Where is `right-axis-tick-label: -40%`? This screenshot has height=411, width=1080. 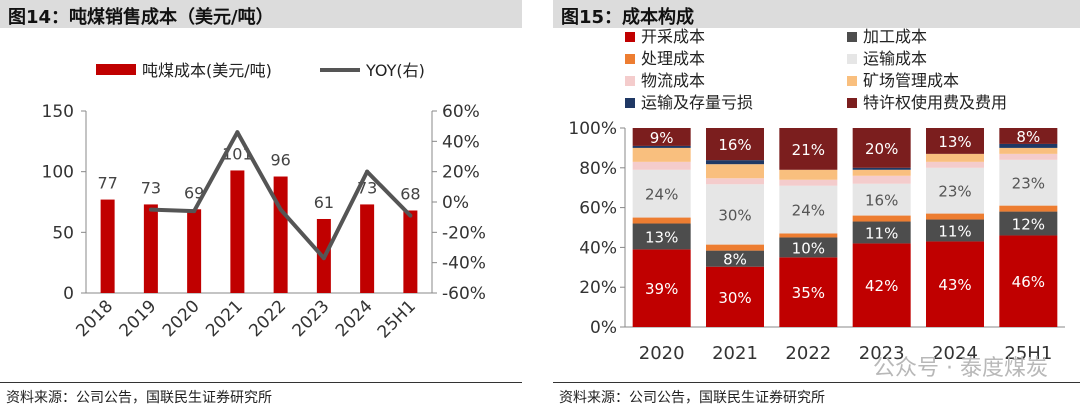 right-axis-tick-label: -40% is located at coordinates (464, 264).